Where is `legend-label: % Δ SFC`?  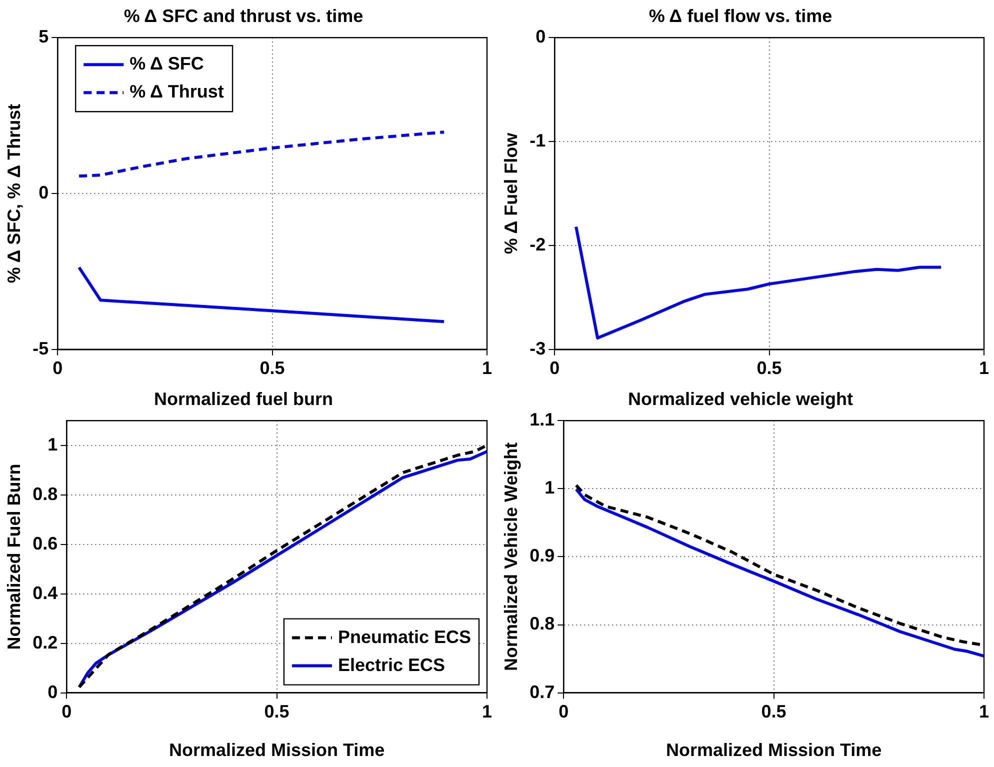 legend-label: % Δ SFC is located at coordinates (167, 64).